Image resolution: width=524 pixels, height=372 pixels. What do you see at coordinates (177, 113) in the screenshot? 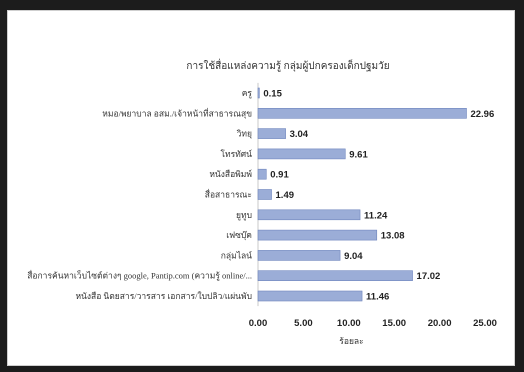
I see `category-label: หมอ/พยาบาล อสม./เจ้าหน้าที่สาธารณสุข` at bounding box center [177, 113].